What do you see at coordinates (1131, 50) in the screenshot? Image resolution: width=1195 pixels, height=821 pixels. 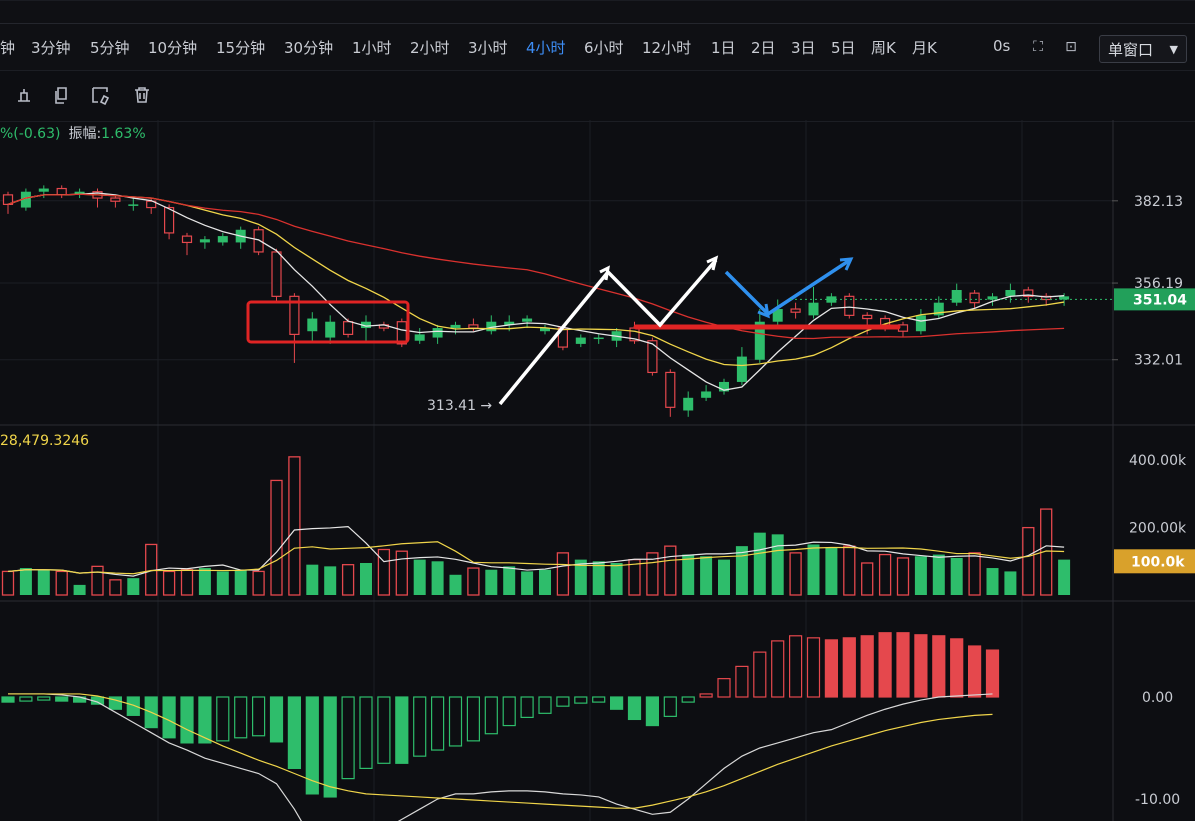 I see `window-mode-label: 单窗口` at bounding box center [1131, 50].